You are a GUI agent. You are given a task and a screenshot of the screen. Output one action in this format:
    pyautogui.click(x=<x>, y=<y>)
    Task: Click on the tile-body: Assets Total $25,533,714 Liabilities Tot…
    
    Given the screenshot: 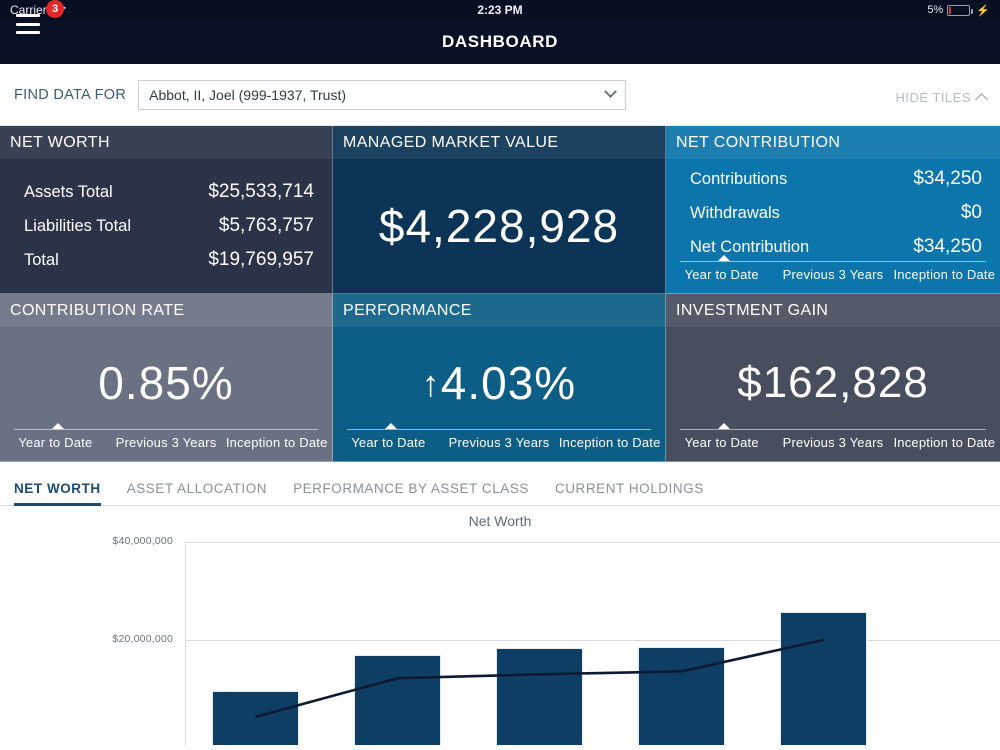 What is the action you would take?
    pyautogui.click(x=166, y=226)
    